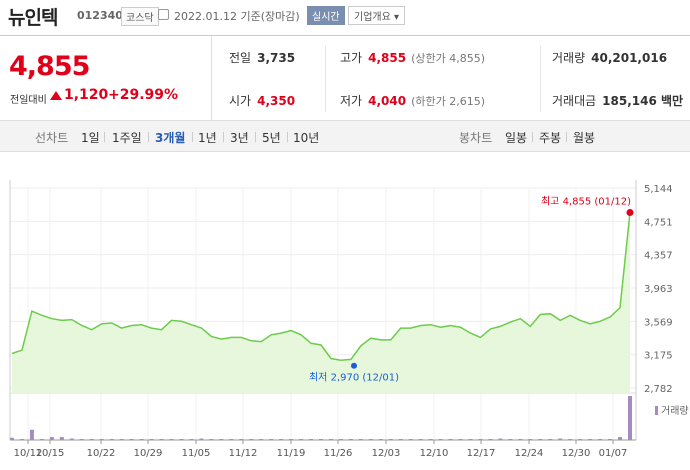 Image resolution: width=690 pixels, height=470 pixels. What do you see at coordinates (576, 453) in the screenshot?
I see `x-tick-label: 12/30` at bounding box center [576, 453].